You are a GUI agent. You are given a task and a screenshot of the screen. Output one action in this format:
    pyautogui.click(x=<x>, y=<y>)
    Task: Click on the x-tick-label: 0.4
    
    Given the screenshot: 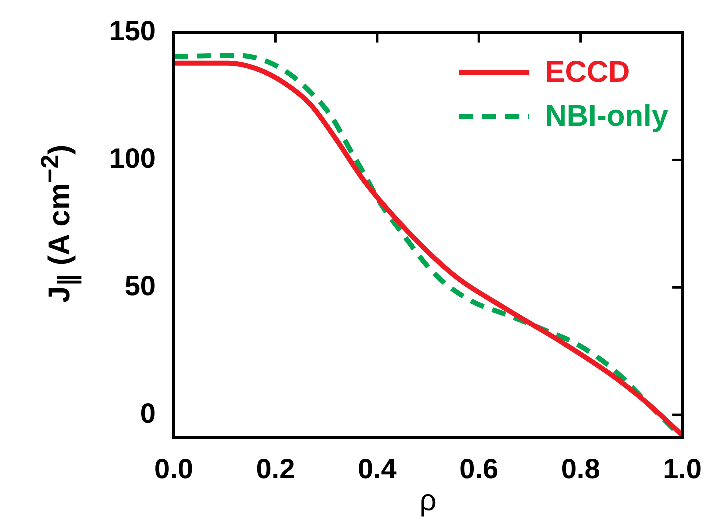 What is the action you would take?
    pyautogui.click(x=378, y=469)
    